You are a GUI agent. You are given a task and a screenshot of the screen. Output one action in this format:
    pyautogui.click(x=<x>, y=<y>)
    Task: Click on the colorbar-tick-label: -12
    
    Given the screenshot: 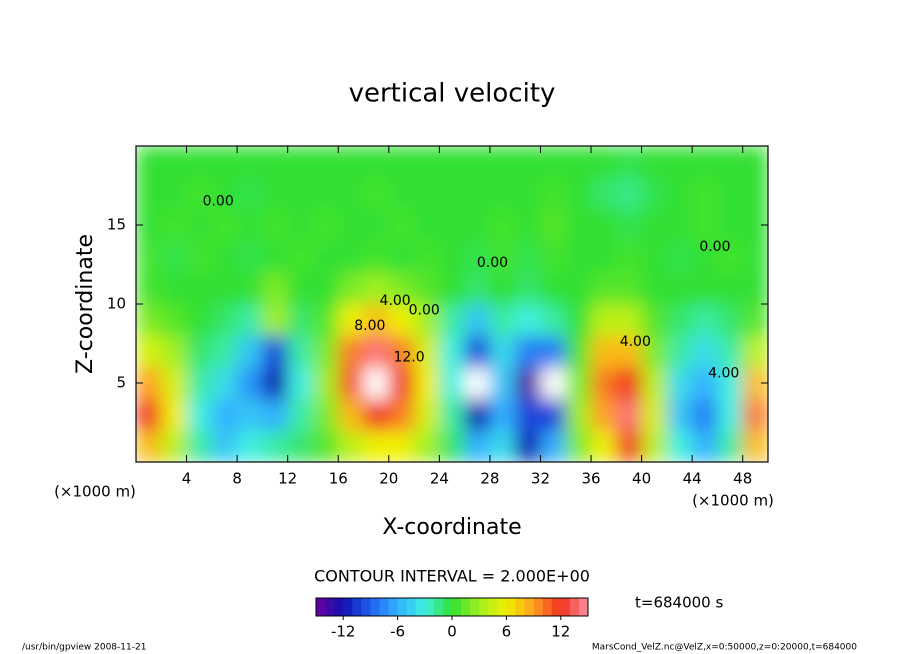 What is the action you would take?
    pyautogui.click(x=343, y=632)
    